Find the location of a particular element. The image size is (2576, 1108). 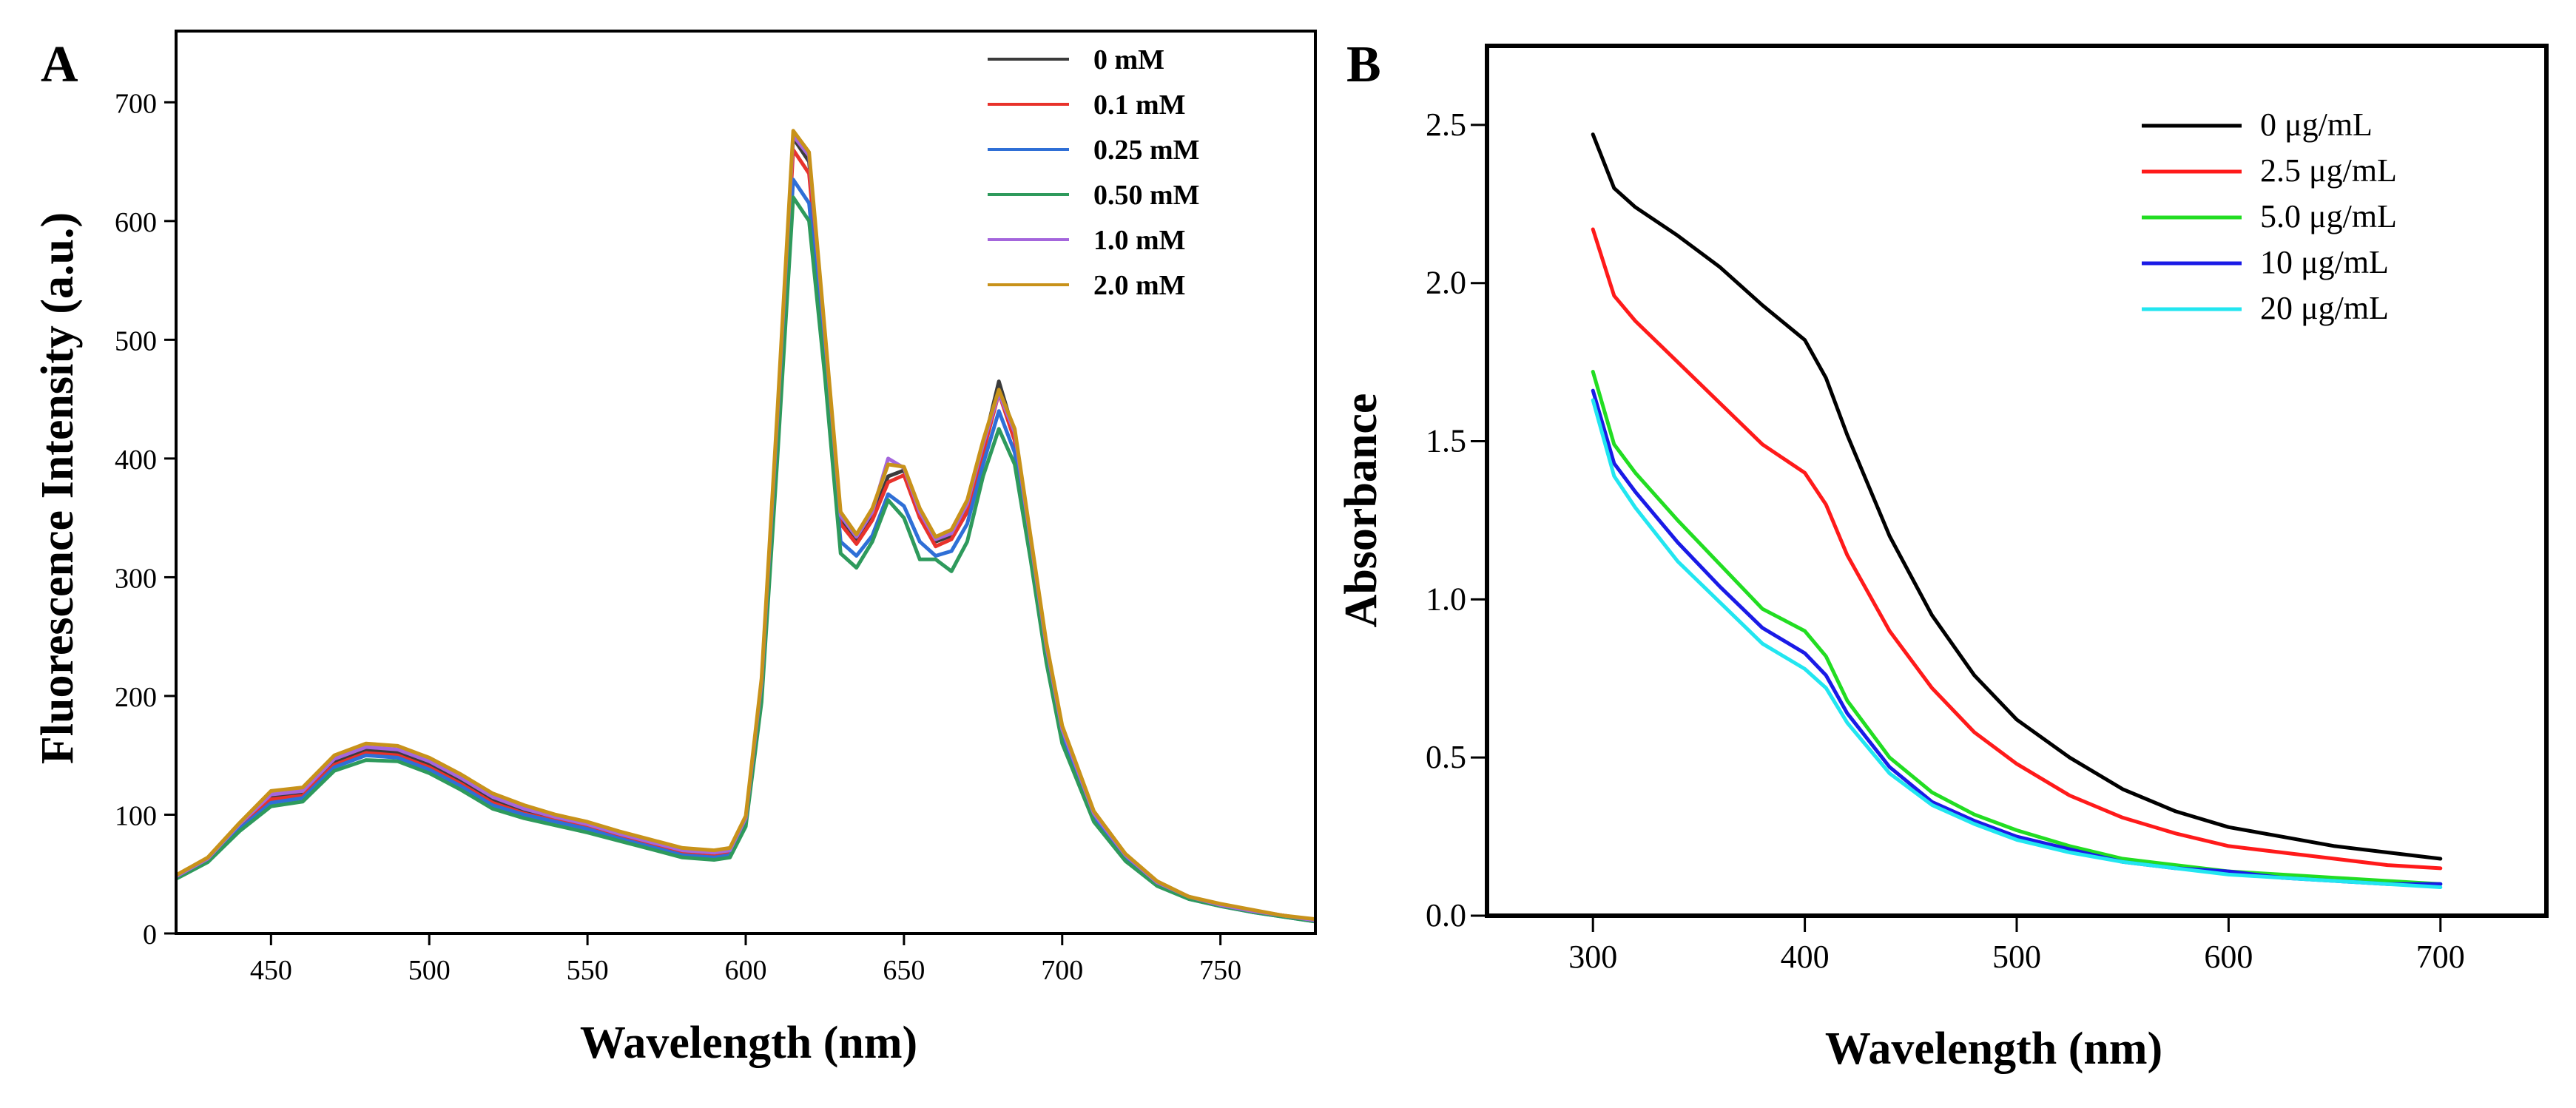

panel-b-y-tick-label: 2.5 is located at coordinates (1446, 125).